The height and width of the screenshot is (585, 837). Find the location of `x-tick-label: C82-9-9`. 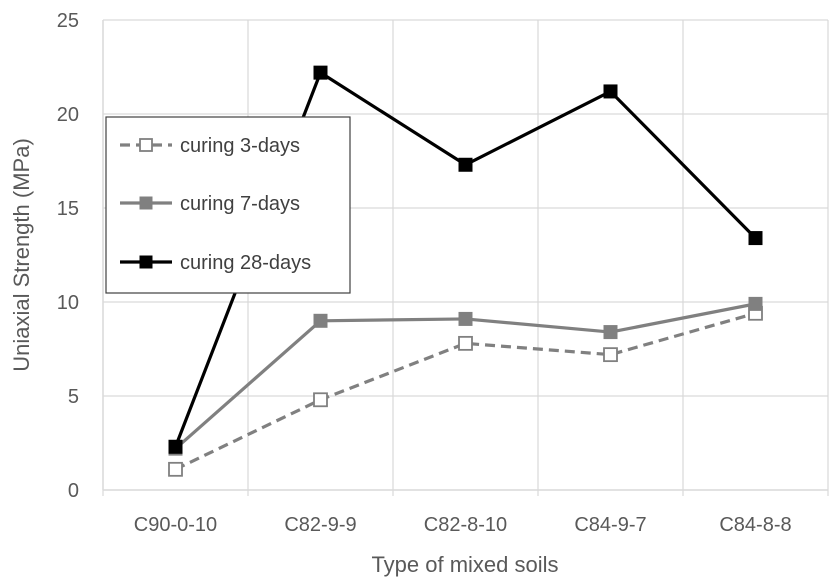

x-tick-label: C82-9-9 is located at coordinates (320, 525).